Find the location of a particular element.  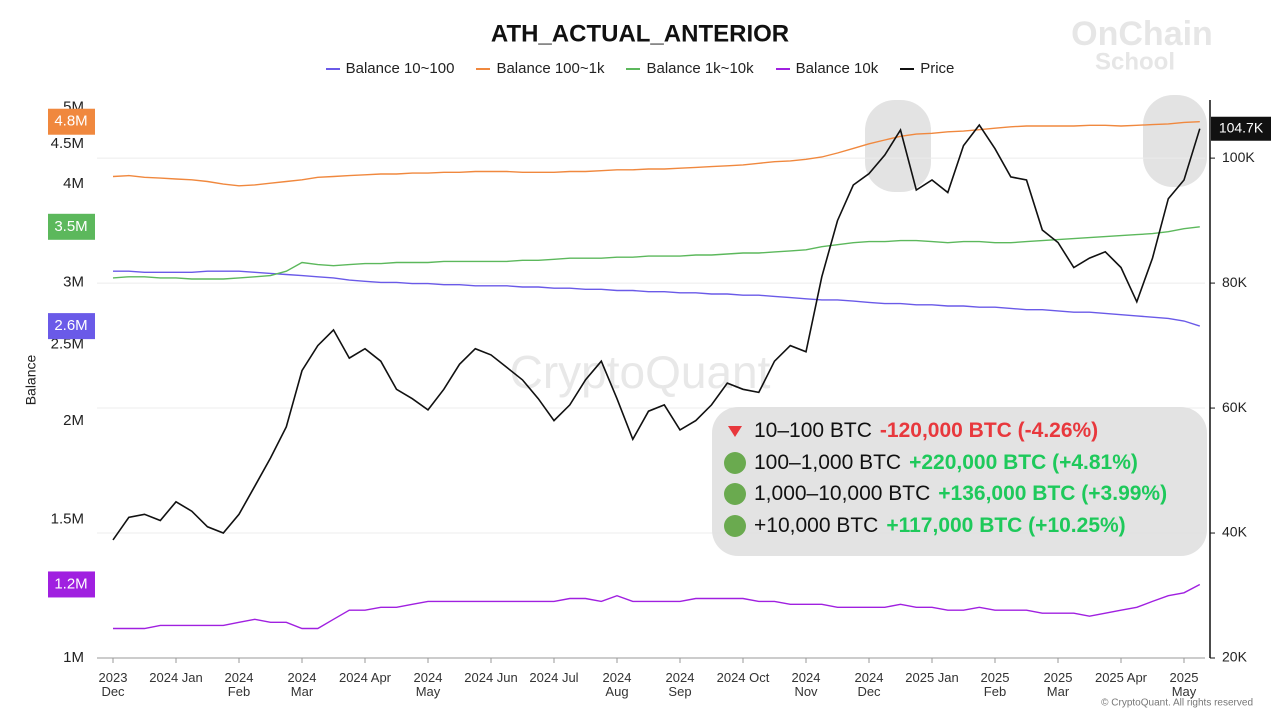

watermark: CryptoQuant is located at coordinates (640, 372).